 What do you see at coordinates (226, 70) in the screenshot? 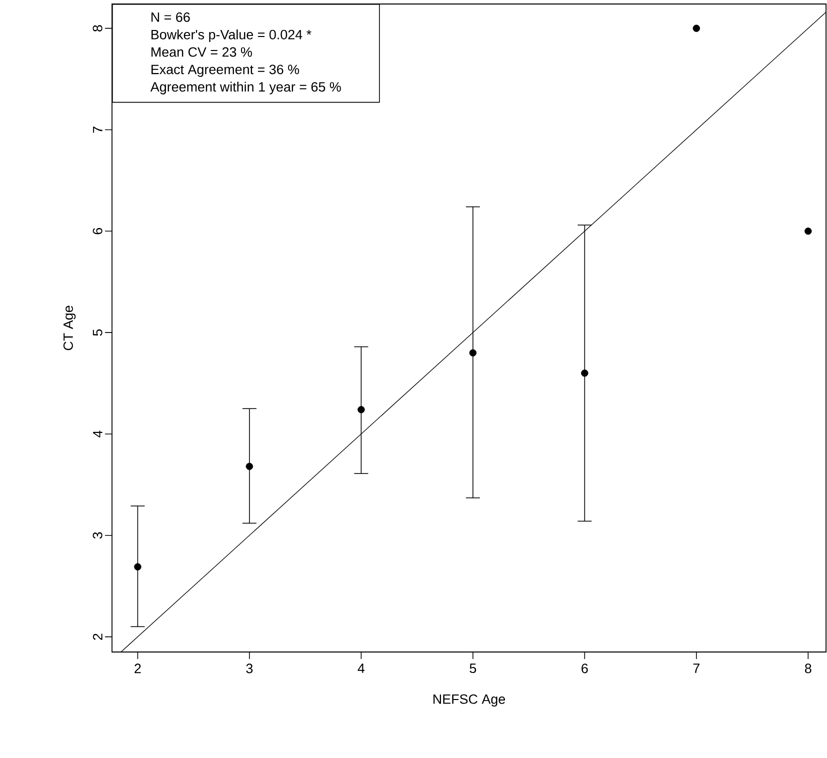
I see `annotation: Exact Agreement = 36 %` at bounding box center [226, 70].